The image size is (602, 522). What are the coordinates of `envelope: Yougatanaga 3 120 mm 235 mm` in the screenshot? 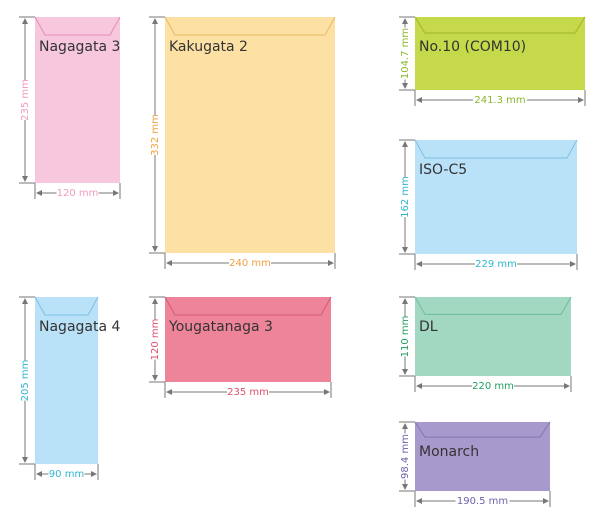 It's located at (240, 347).